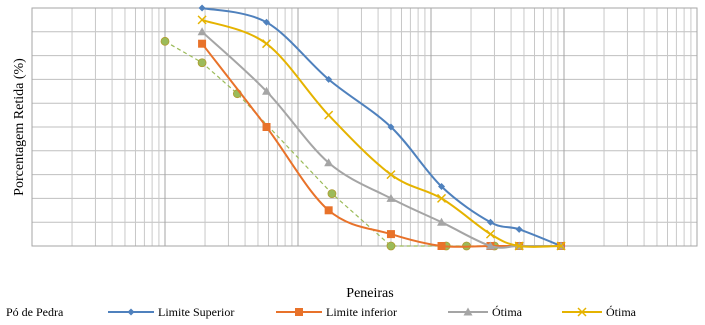  I want to click on legend-item-4: Ótima, so click(485, 312).